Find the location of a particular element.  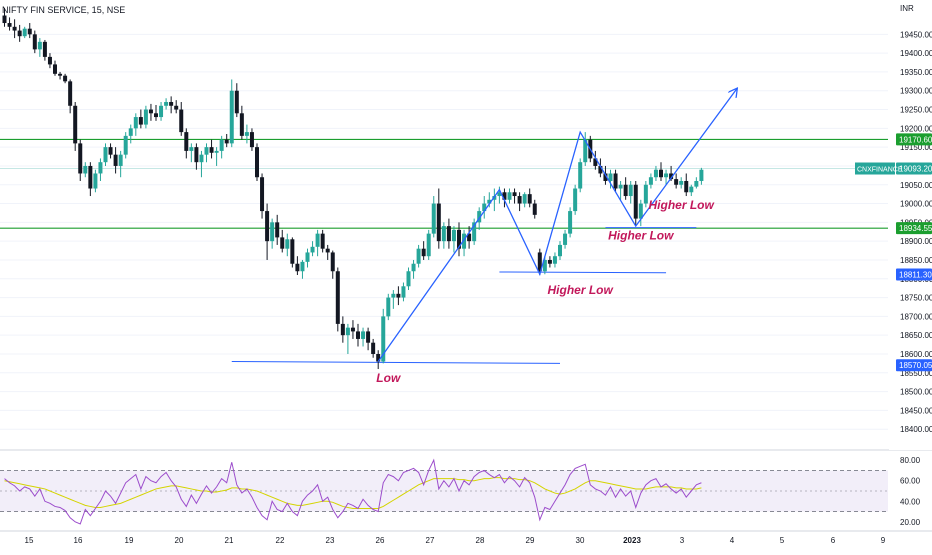

price-tick-label: 18900.00 is located at coordinates (916, 241).